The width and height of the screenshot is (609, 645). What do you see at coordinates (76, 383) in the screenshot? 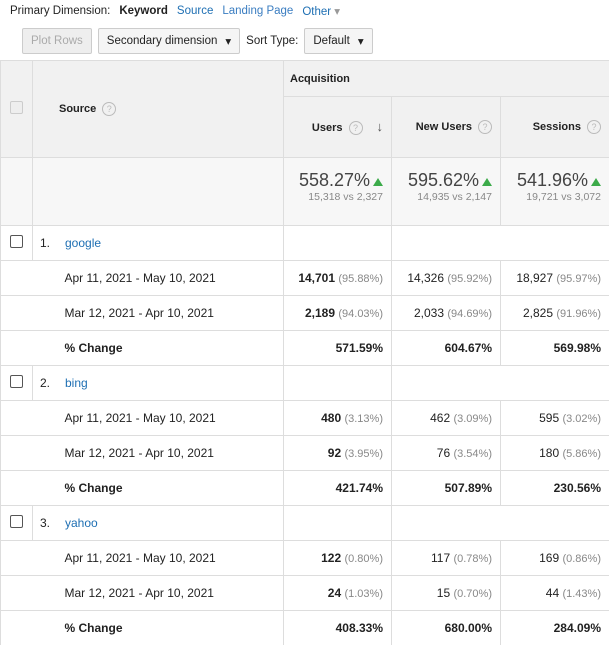
I see `source-link: bing` at bounding box center [76, 383].